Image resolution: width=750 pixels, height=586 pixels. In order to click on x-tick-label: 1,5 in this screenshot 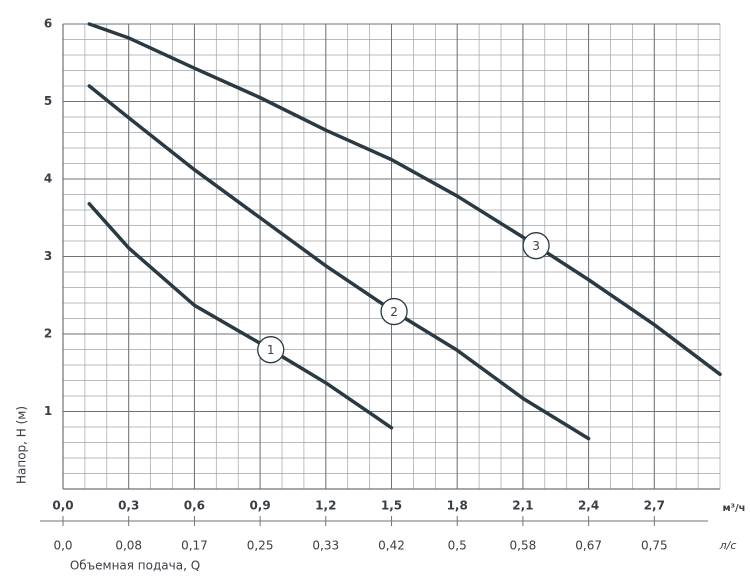, I will do `click(391, 506)`.